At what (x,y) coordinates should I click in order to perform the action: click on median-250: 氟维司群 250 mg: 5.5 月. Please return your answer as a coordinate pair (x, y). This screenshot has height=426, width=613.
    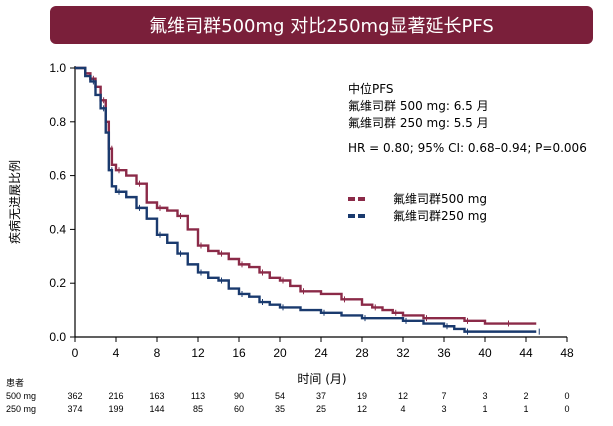
    Looking at the image, I should click on (418, 123).